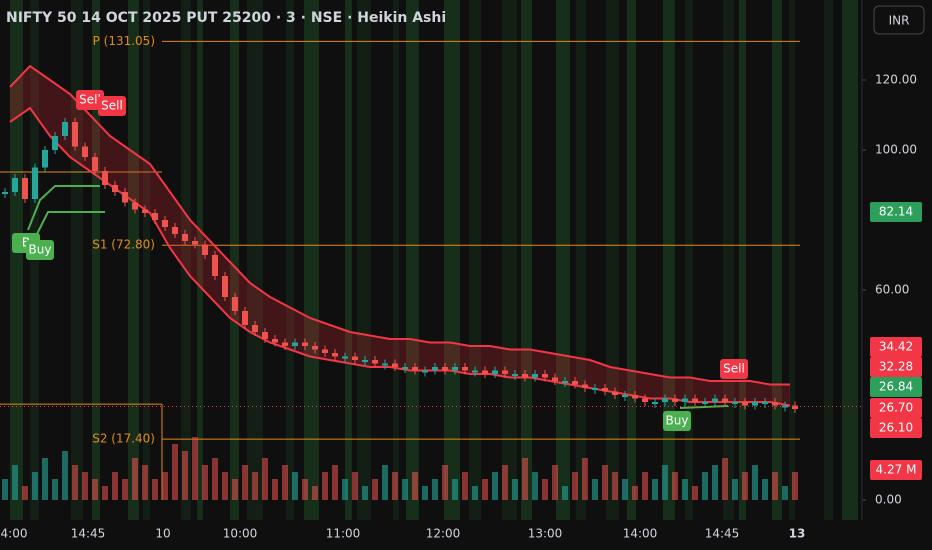  I want to click on currency-label: INR, so click(899, 21).